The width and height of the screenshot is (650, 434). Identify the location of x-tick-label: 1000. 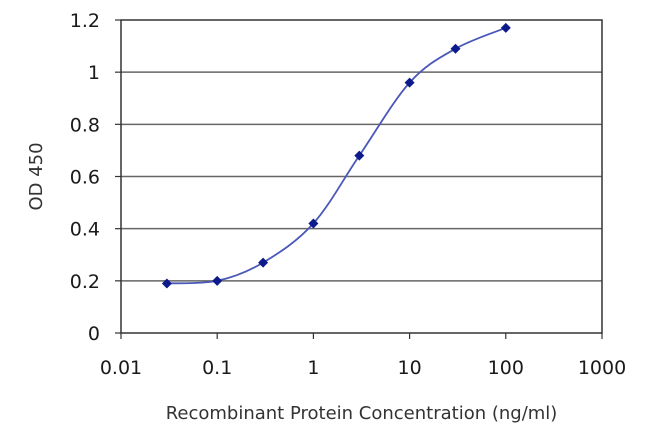
(602, 368).